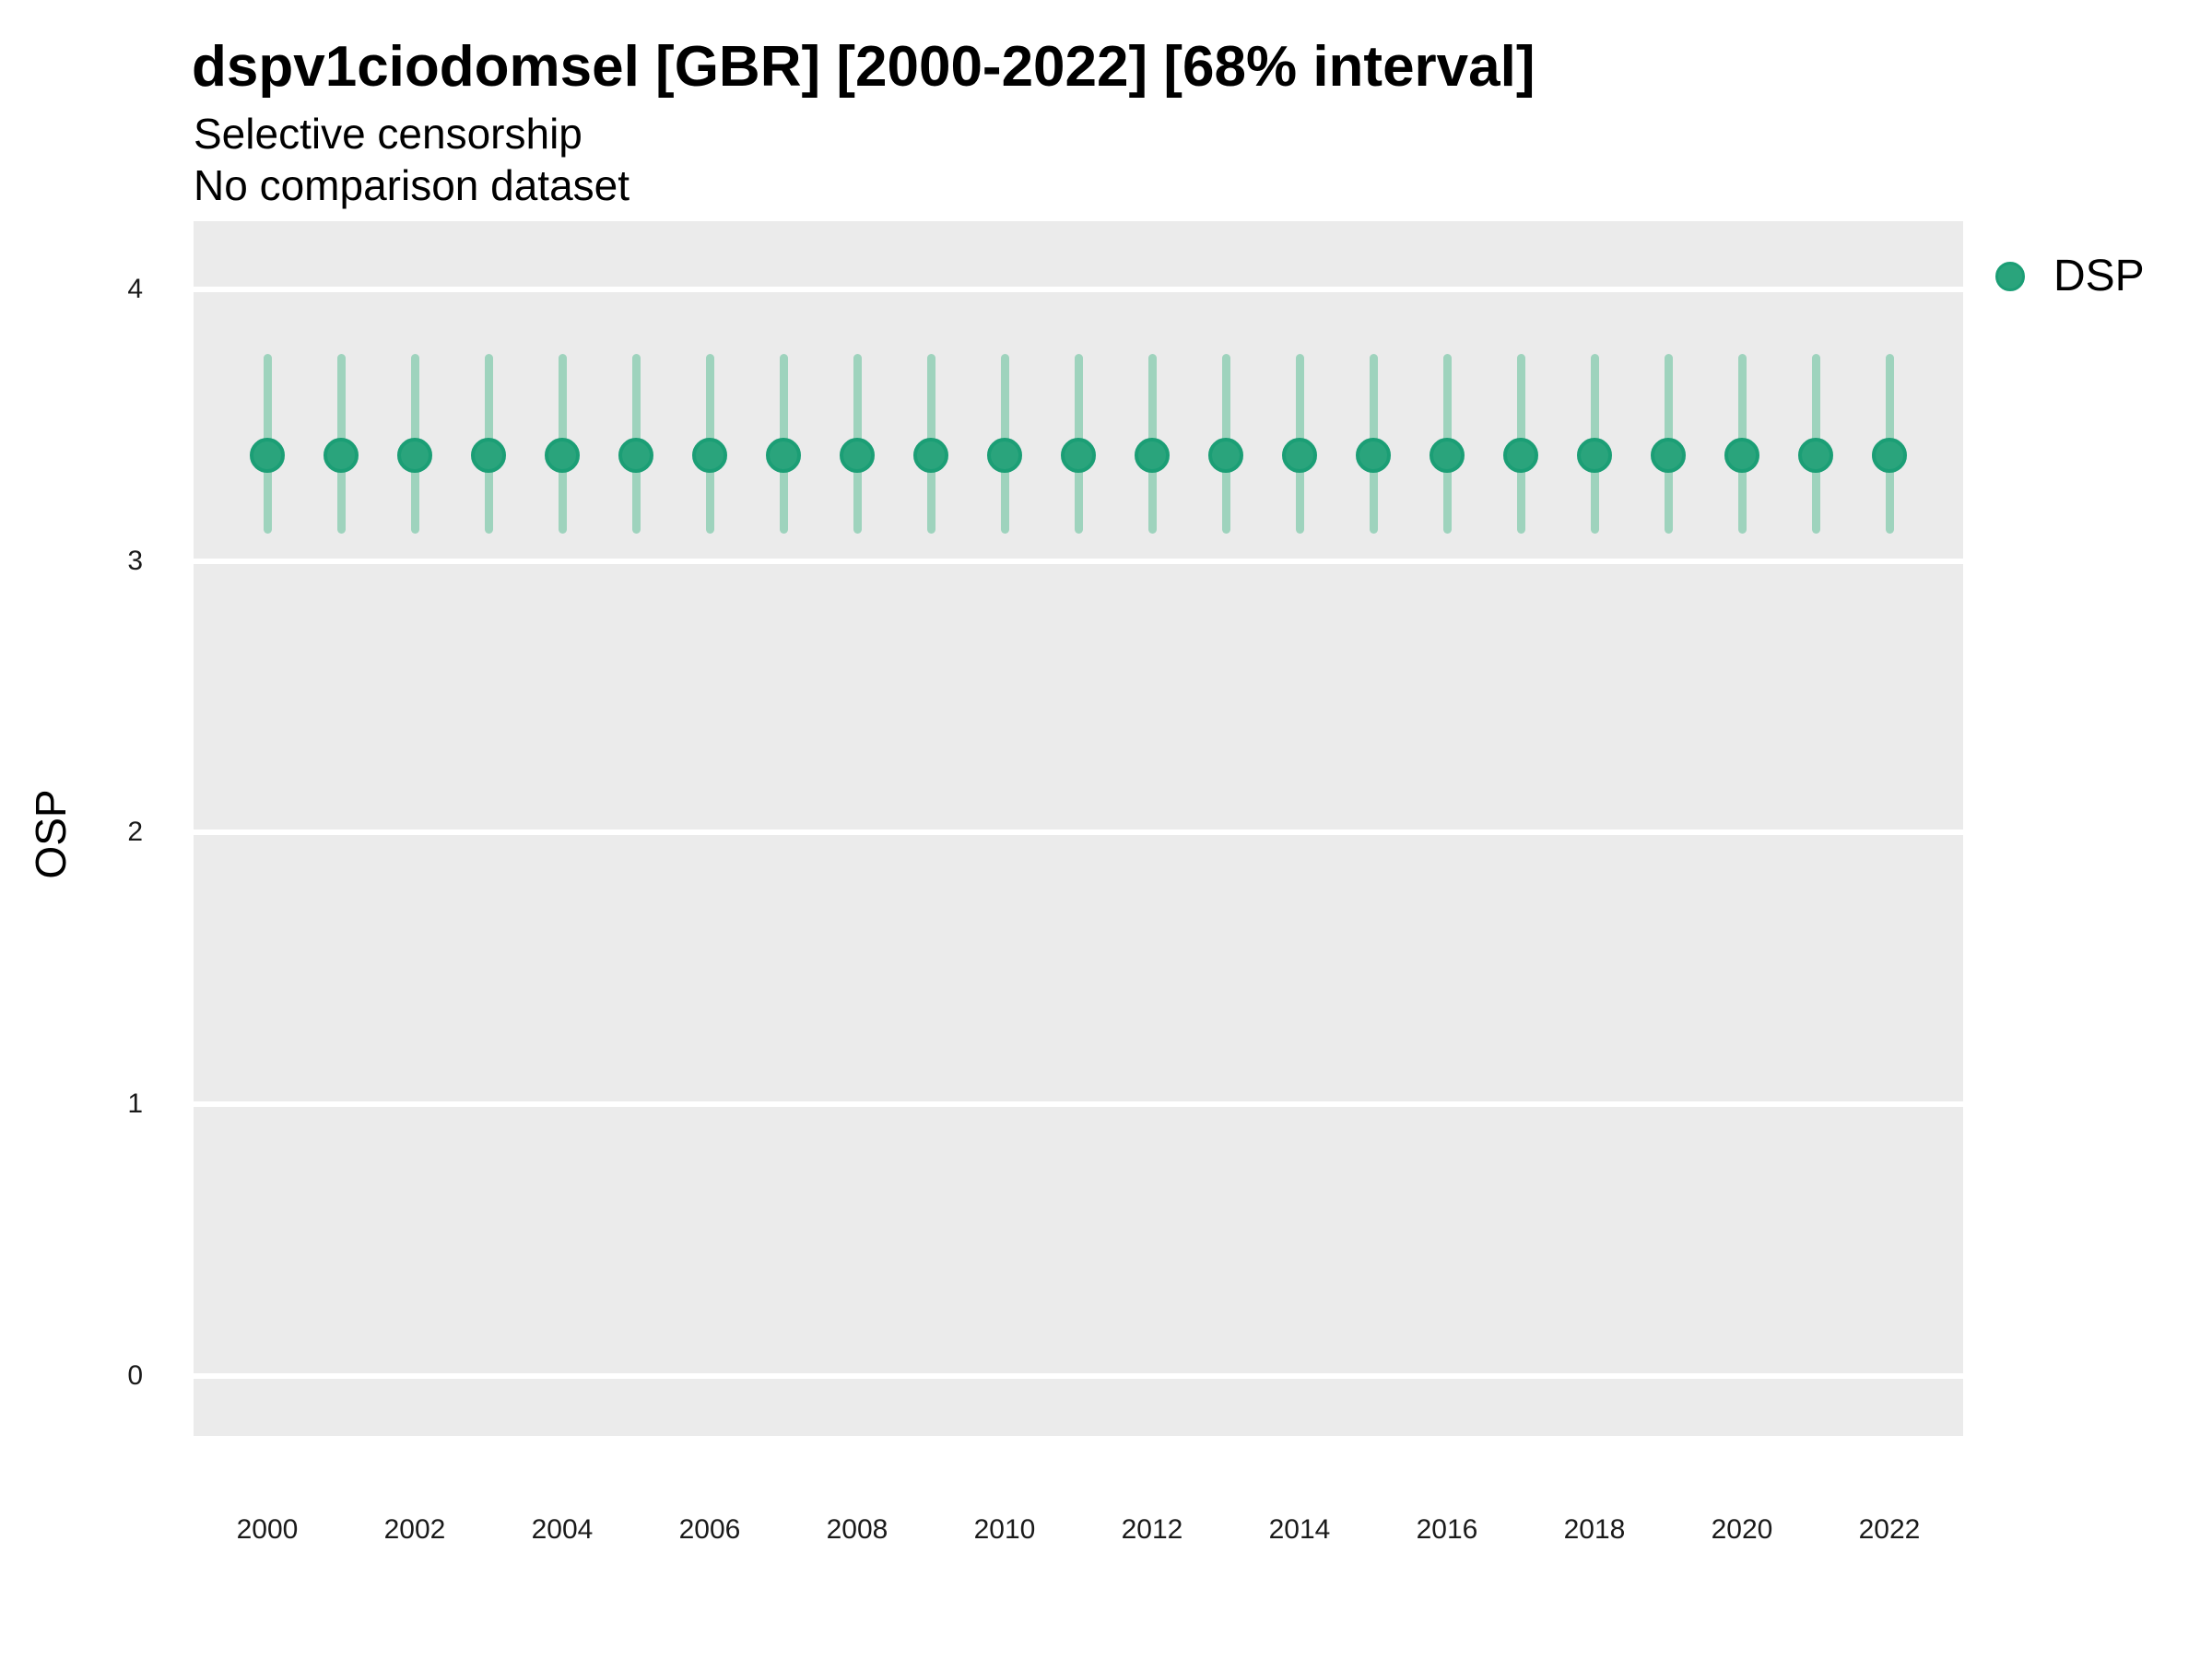 This screenshot has width=2212, height=1659. I want to click on point-dot-2002, so click(414, 455).